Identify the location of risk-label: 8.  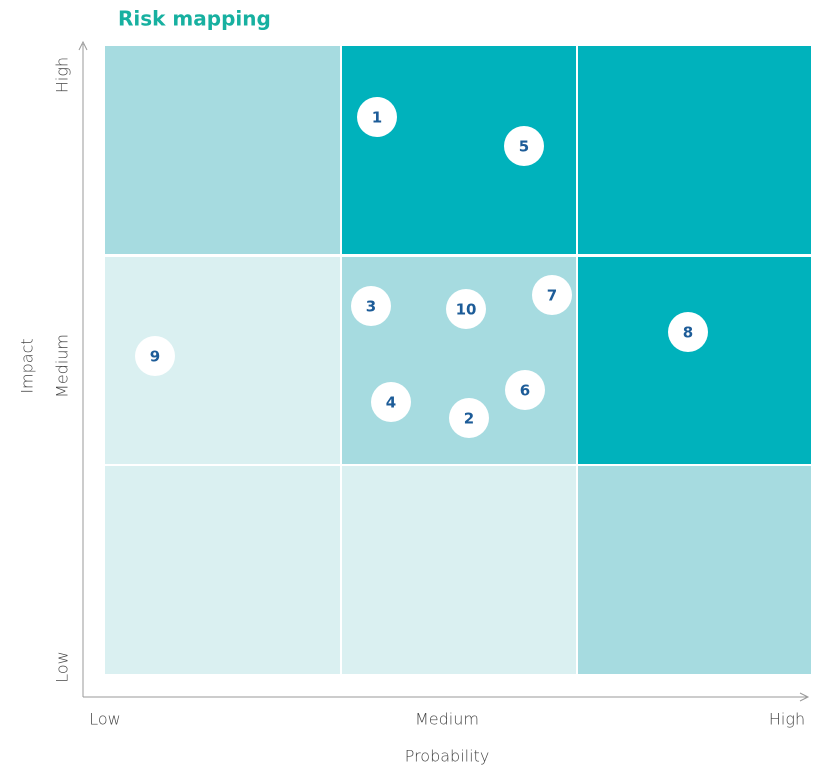
(688, 333).